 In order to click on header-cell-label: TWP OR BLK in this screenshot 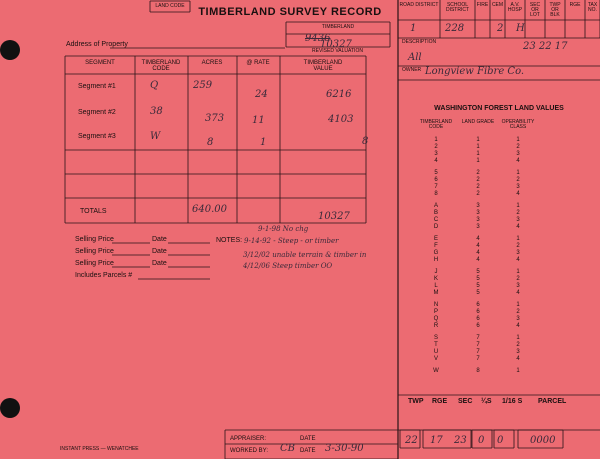, I will do `click(555, 10)`.